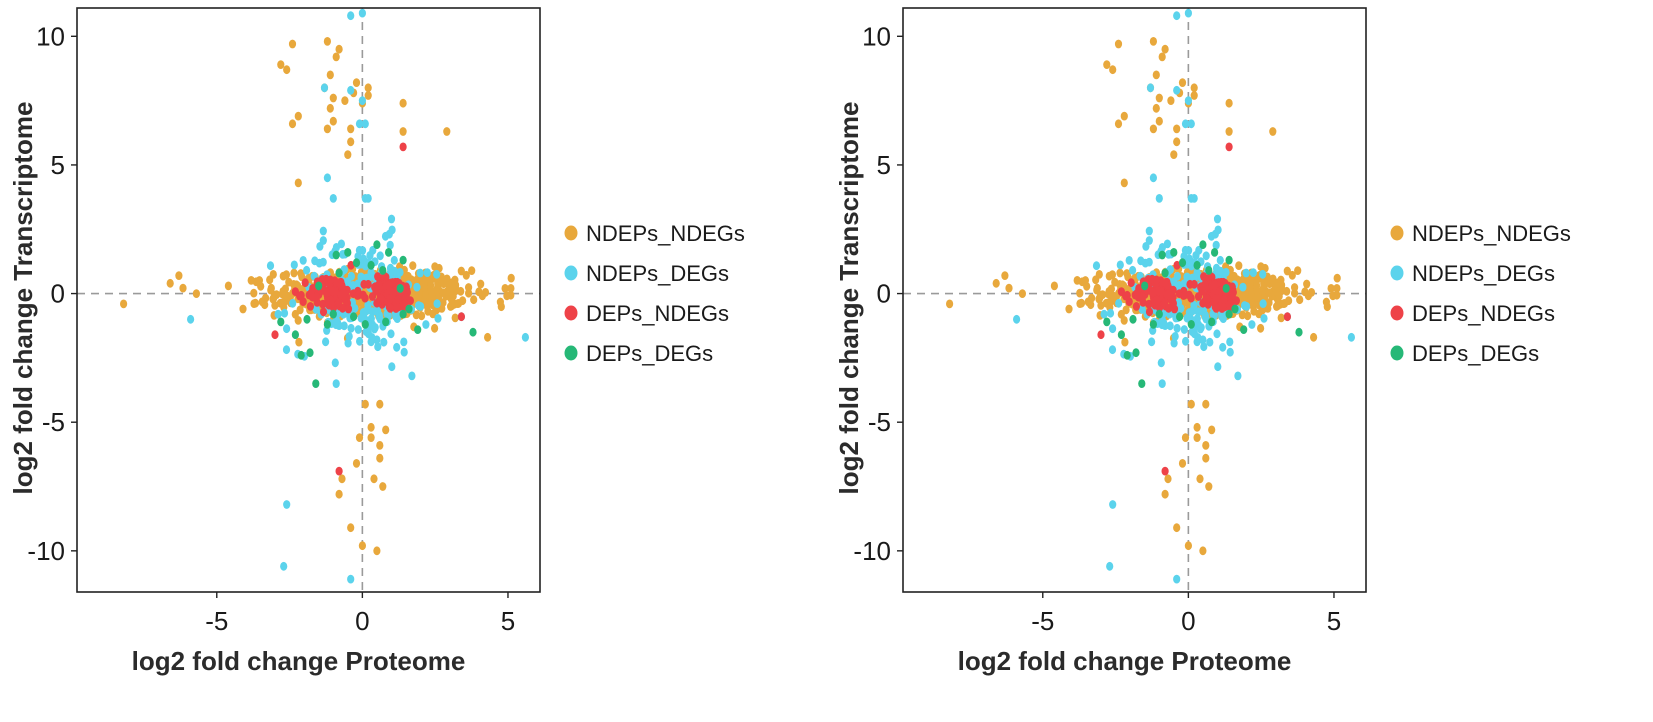 The image size is (1653, 722). Describe the element at coordinates (657, 313) in the screenshot. I see `legend-label: DEPs_NDEGs` at that location.